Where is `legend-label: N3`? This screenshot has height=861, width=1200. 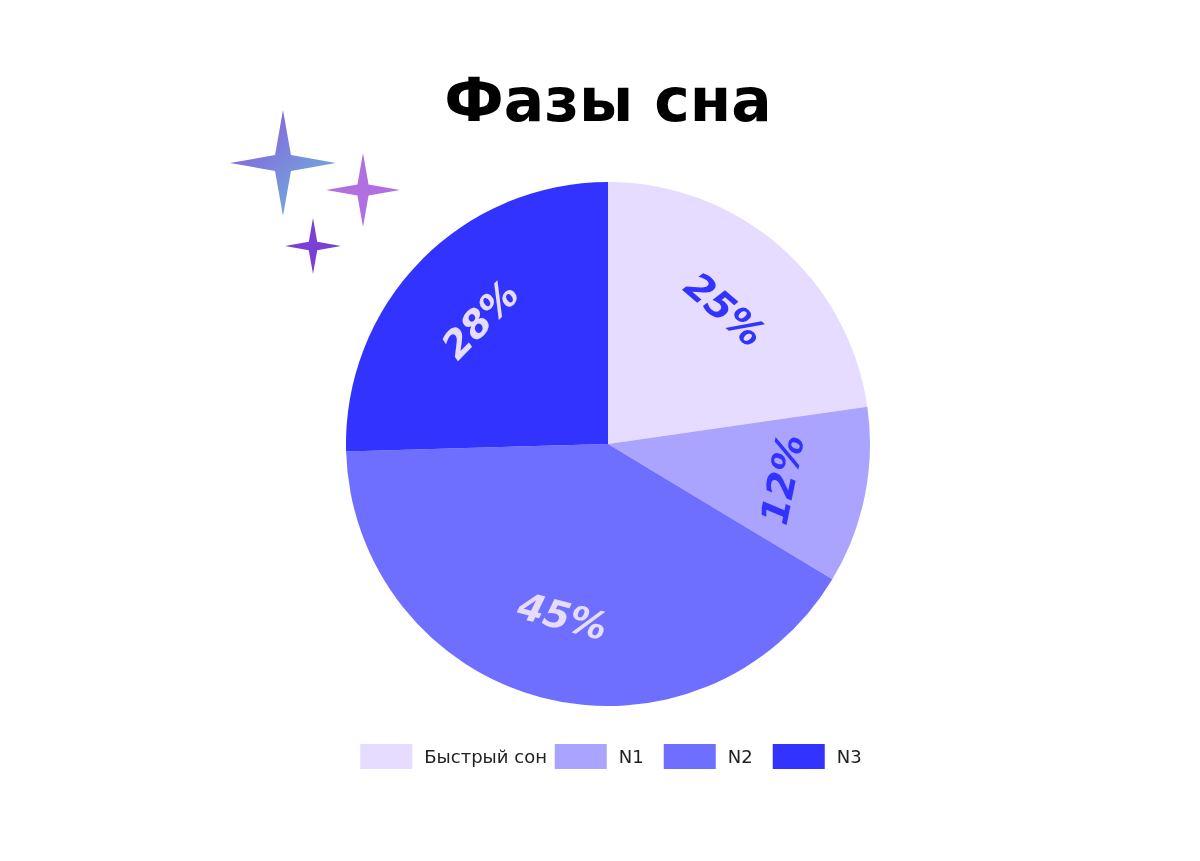 legend-label: N3 is located at coordinates (849, 756).